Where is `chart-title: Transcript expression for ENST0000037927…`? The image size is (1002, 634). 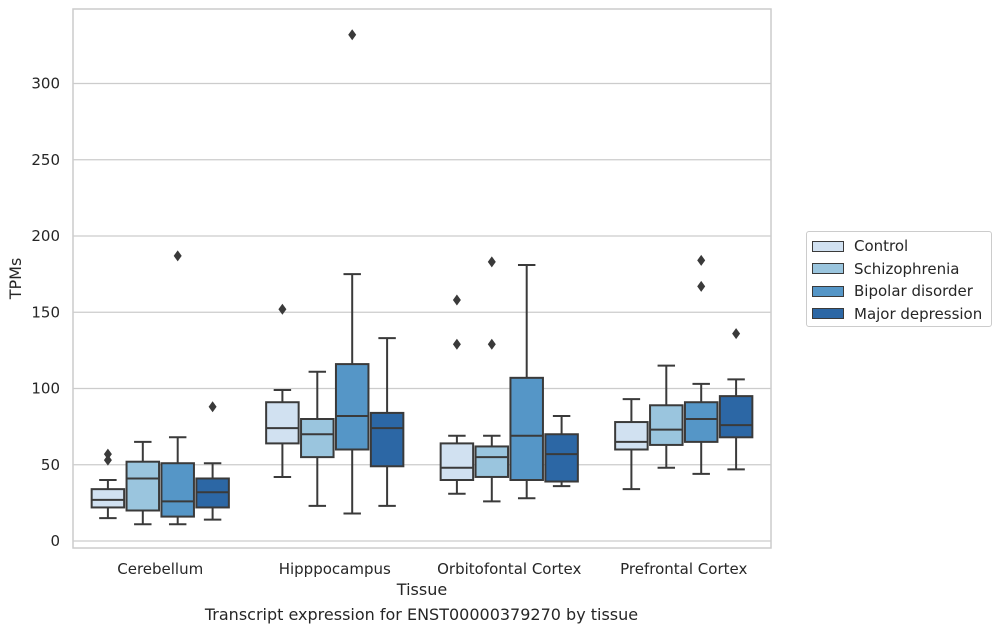 chart-title: Transcript expression for ENST0000037927… is located at coordinates (421, 614).